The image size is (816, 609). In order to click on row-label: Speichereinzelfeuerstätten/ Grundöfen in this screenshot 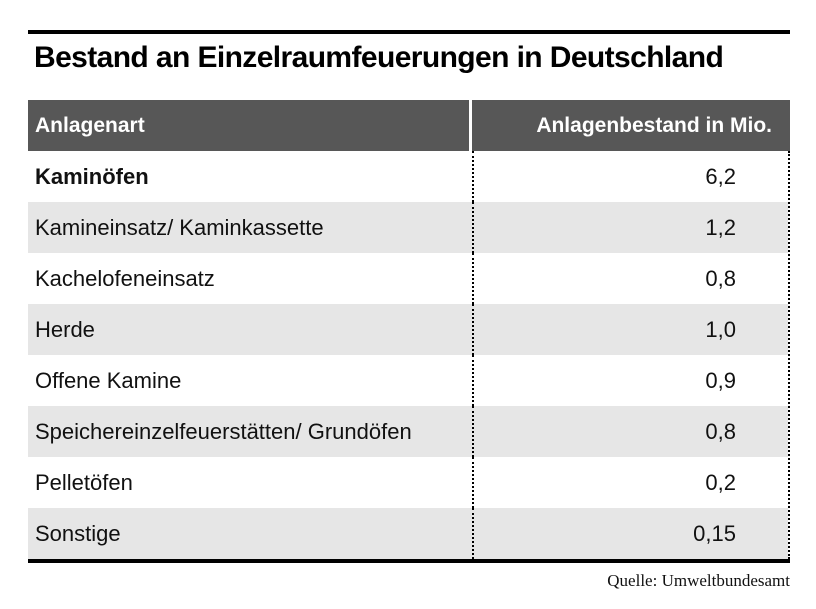, I will do `click(223, 431)`.